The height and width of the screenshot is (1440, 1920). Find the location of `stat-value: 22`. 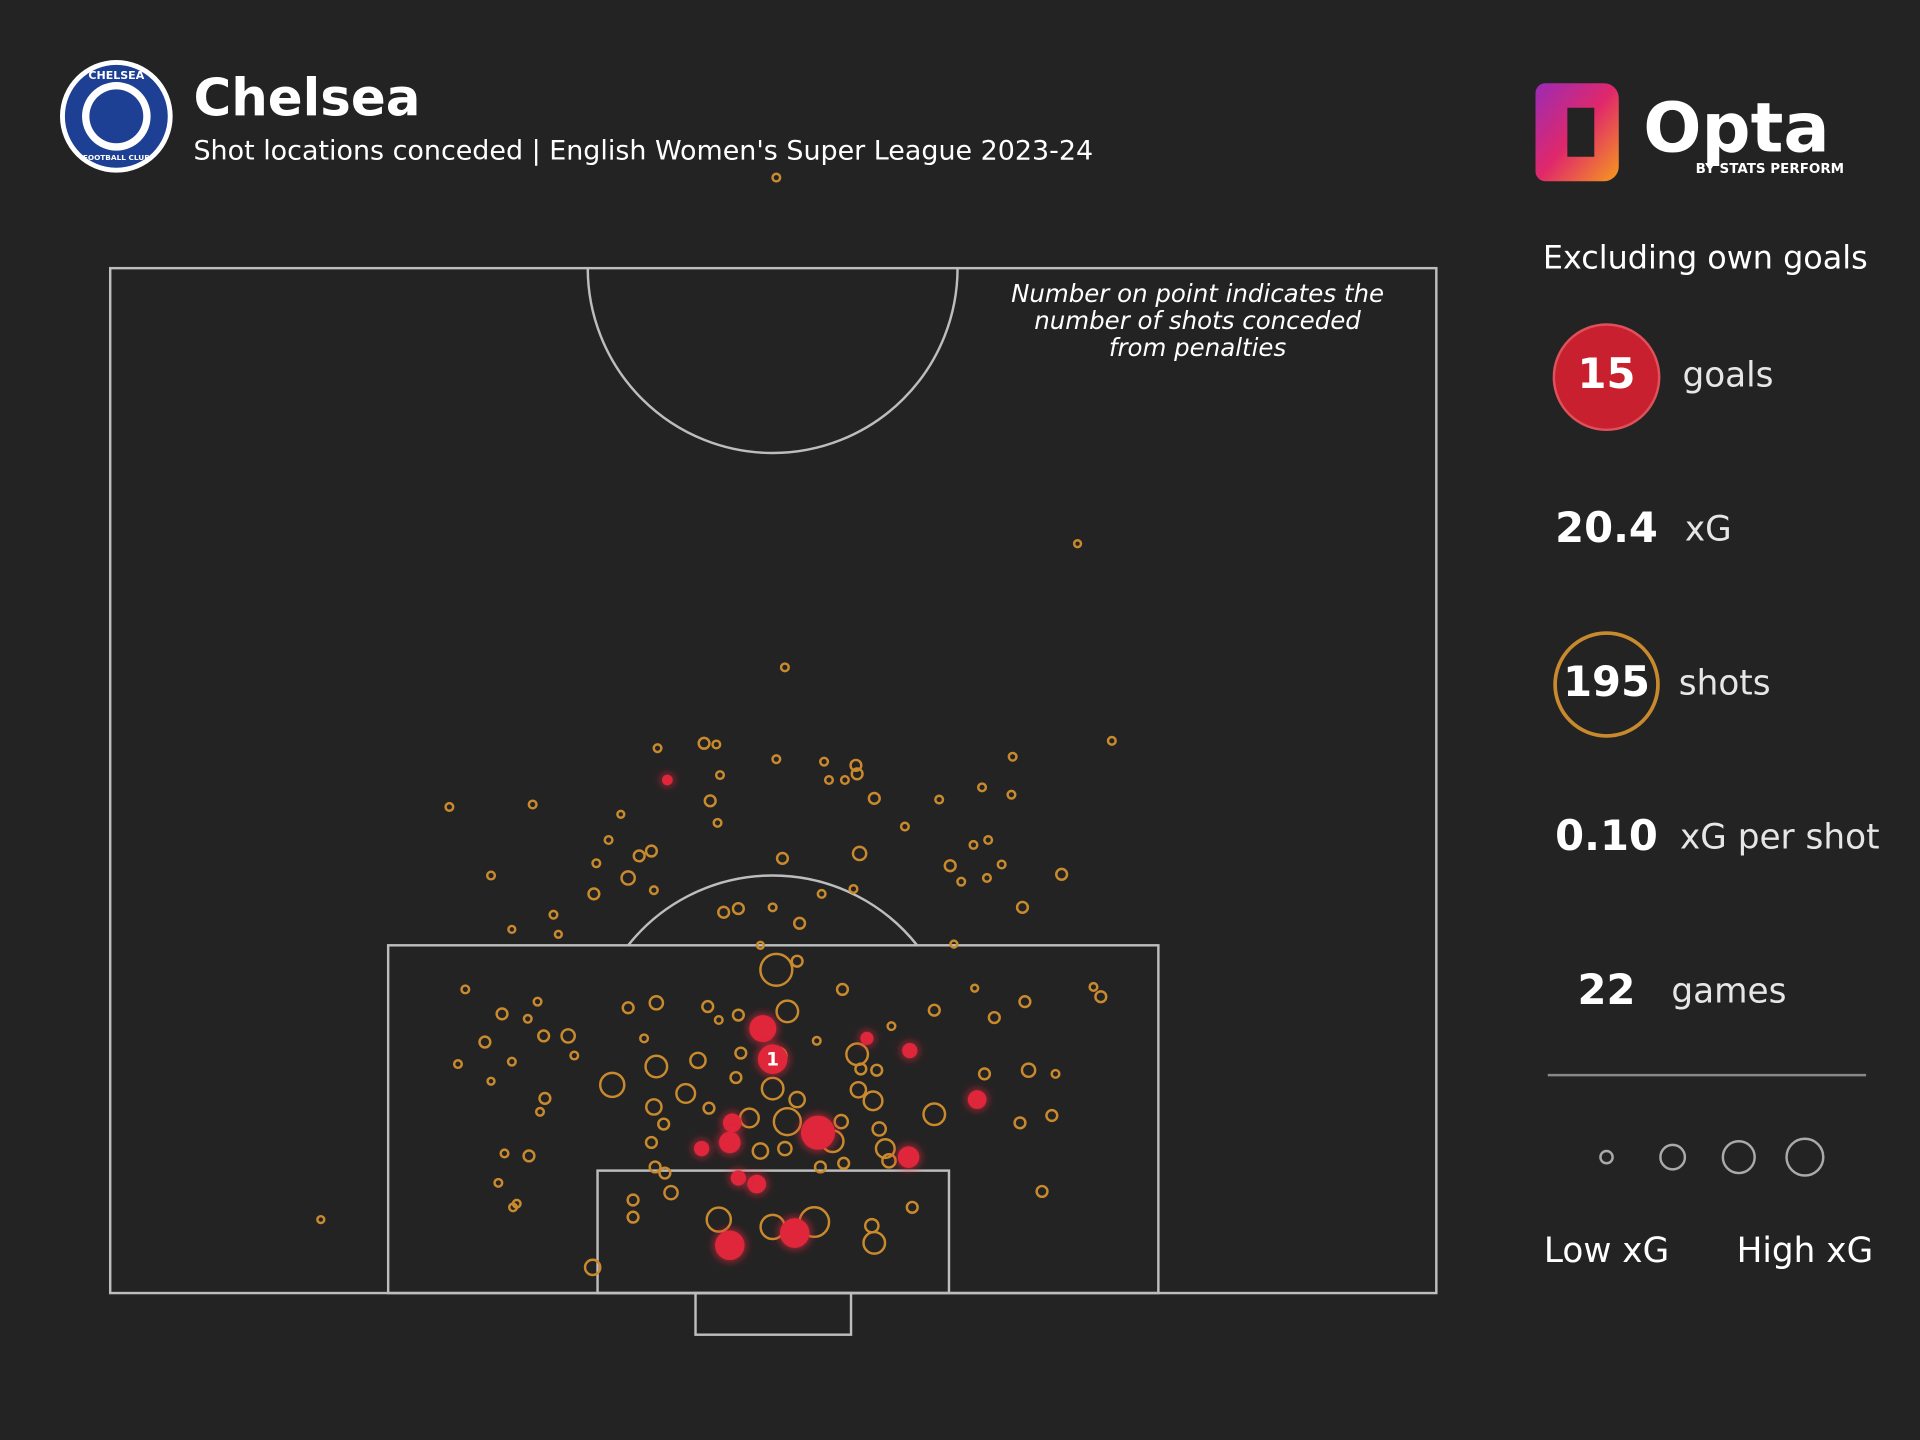

stat-value: 22 is located at coordinates (1607, 989).